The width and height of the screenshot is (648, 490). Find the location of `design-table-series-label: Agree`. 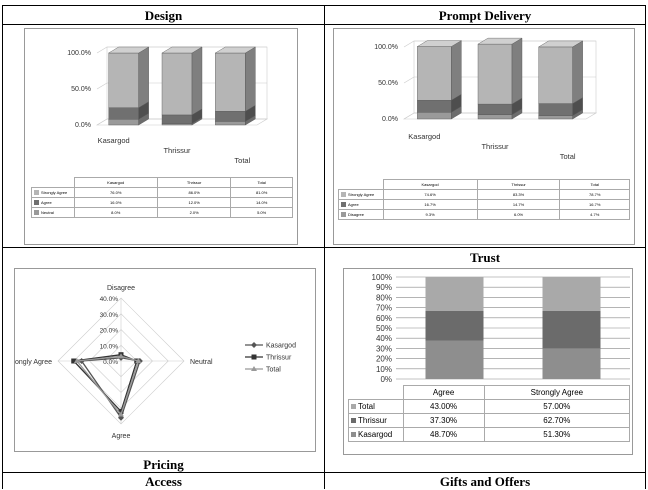

design-table-series-label: Agree is located at coordinates (53, 202).